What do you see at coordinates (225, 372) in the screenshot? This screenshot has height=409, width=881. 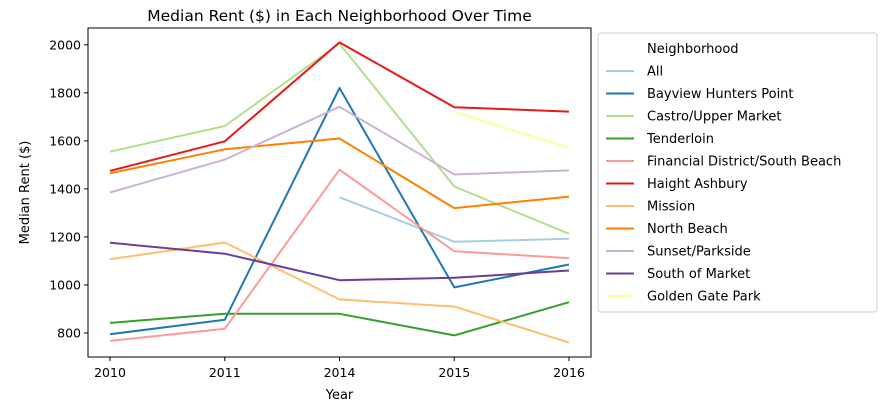 I see `x-tick-label: 2011` at bounding box center [225, 372].